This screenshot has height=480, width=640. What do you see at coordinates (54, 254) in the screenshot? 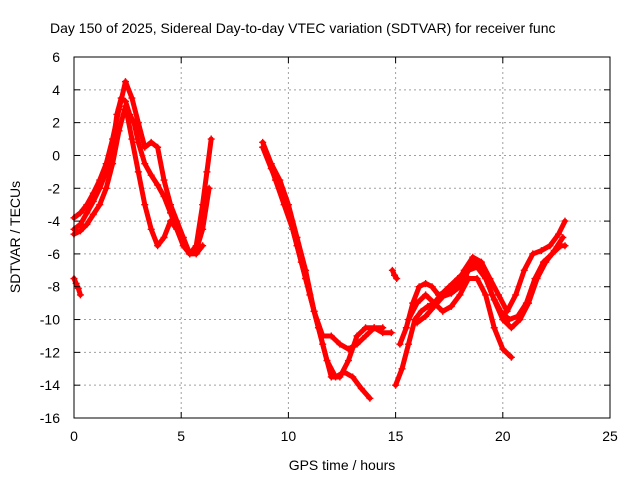
I see `y-tick-label: -6` at bounding box center [54, 254].